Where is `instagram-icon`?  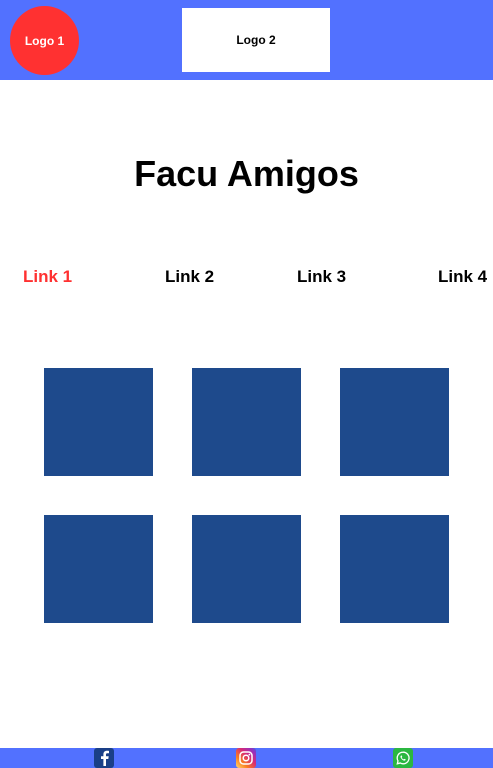 instagram-icon is located at coordinates (246, 758).